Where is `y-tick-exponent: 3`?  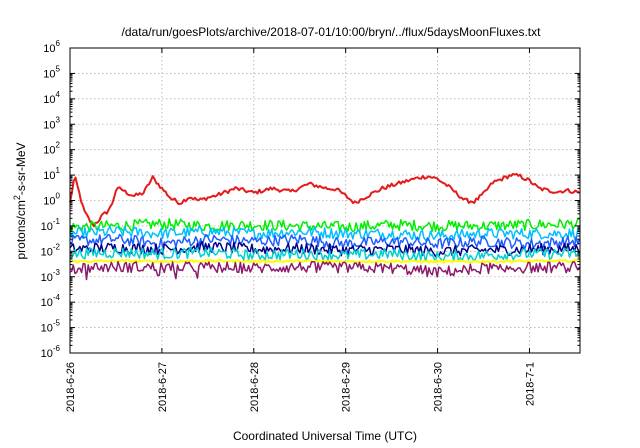 y-tick-exponent: 3 is located at coordinates (58, 119).